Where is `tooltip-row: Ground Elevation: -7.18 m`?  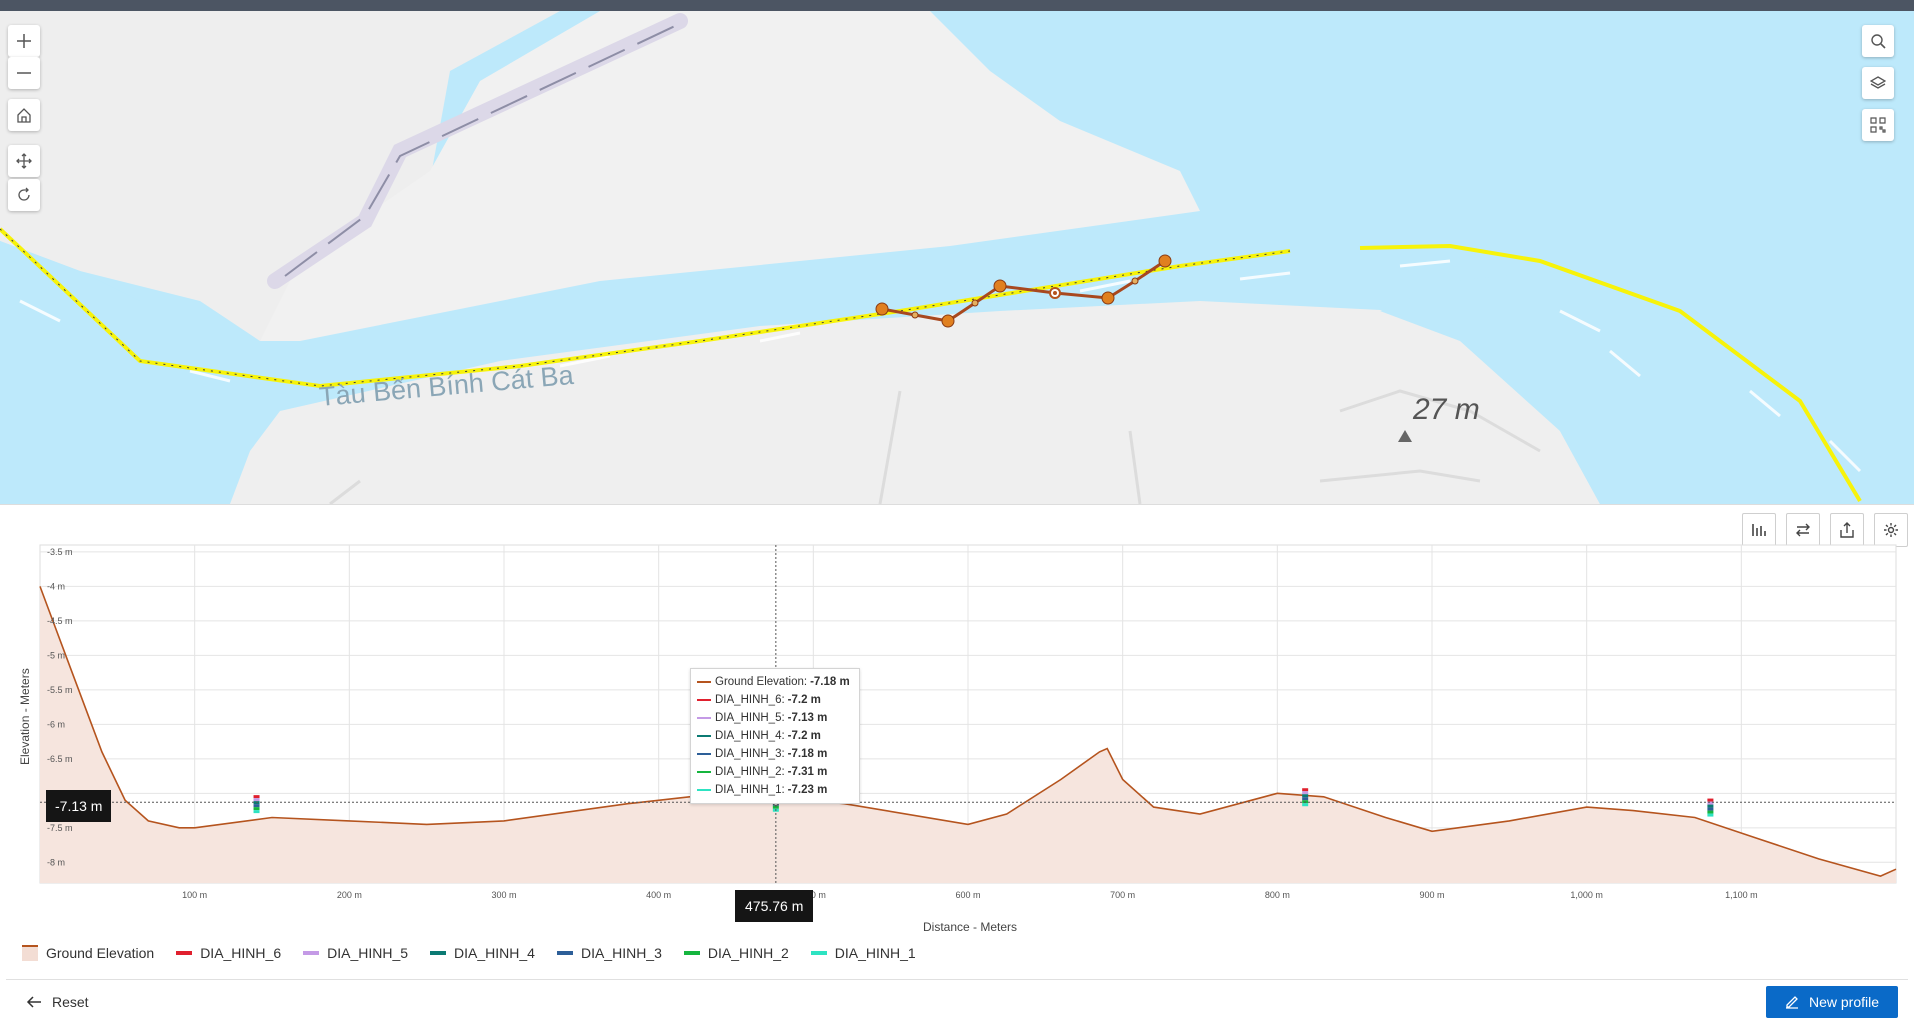 tooltip-row: Ground Elevation: -7.18 m is located at coordinates (775, 682).